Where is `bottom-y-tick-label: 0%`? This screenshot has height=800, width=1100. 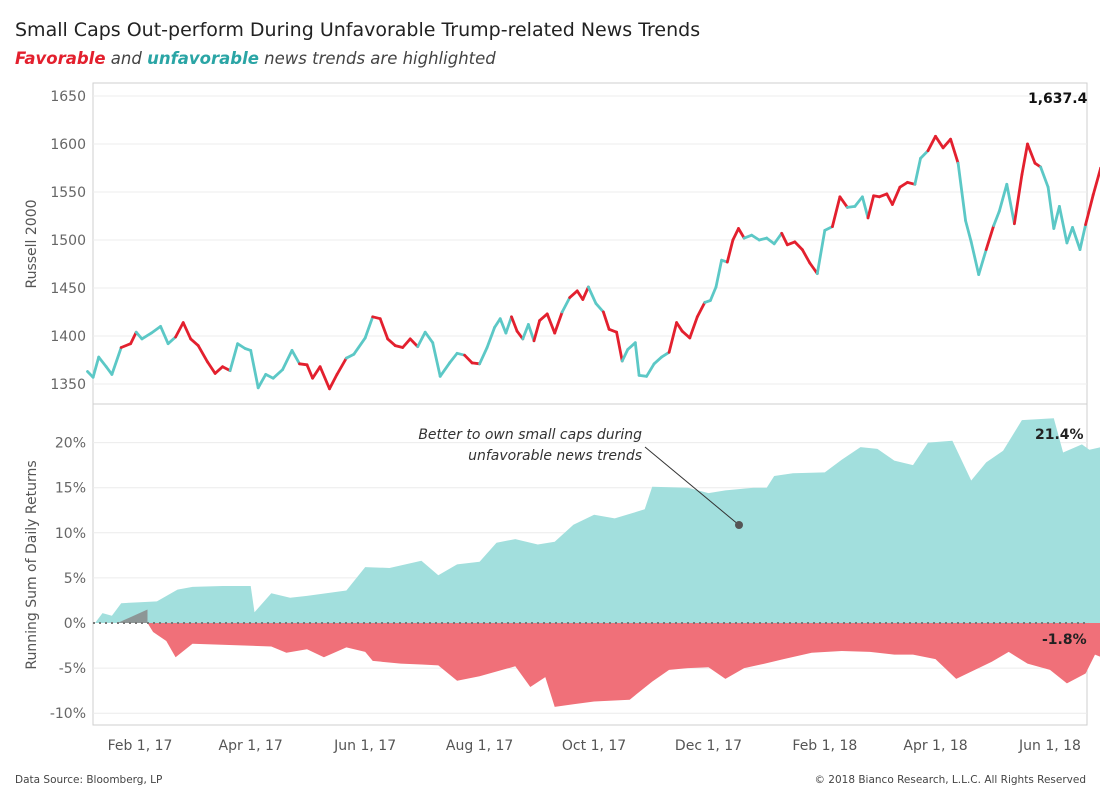 bottom-y-tick-label: 0% is located at coordinates (75, 624).